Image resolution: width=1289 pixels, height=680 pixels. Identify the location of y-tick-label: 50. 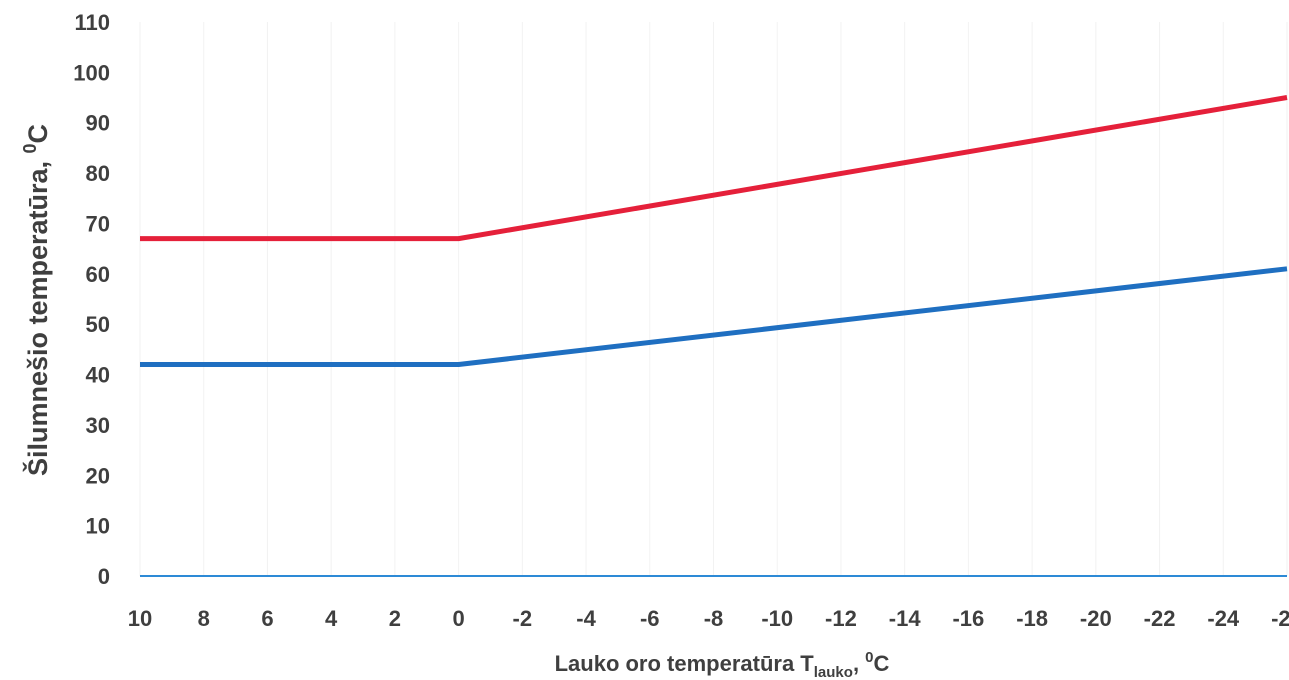
(98, 324).